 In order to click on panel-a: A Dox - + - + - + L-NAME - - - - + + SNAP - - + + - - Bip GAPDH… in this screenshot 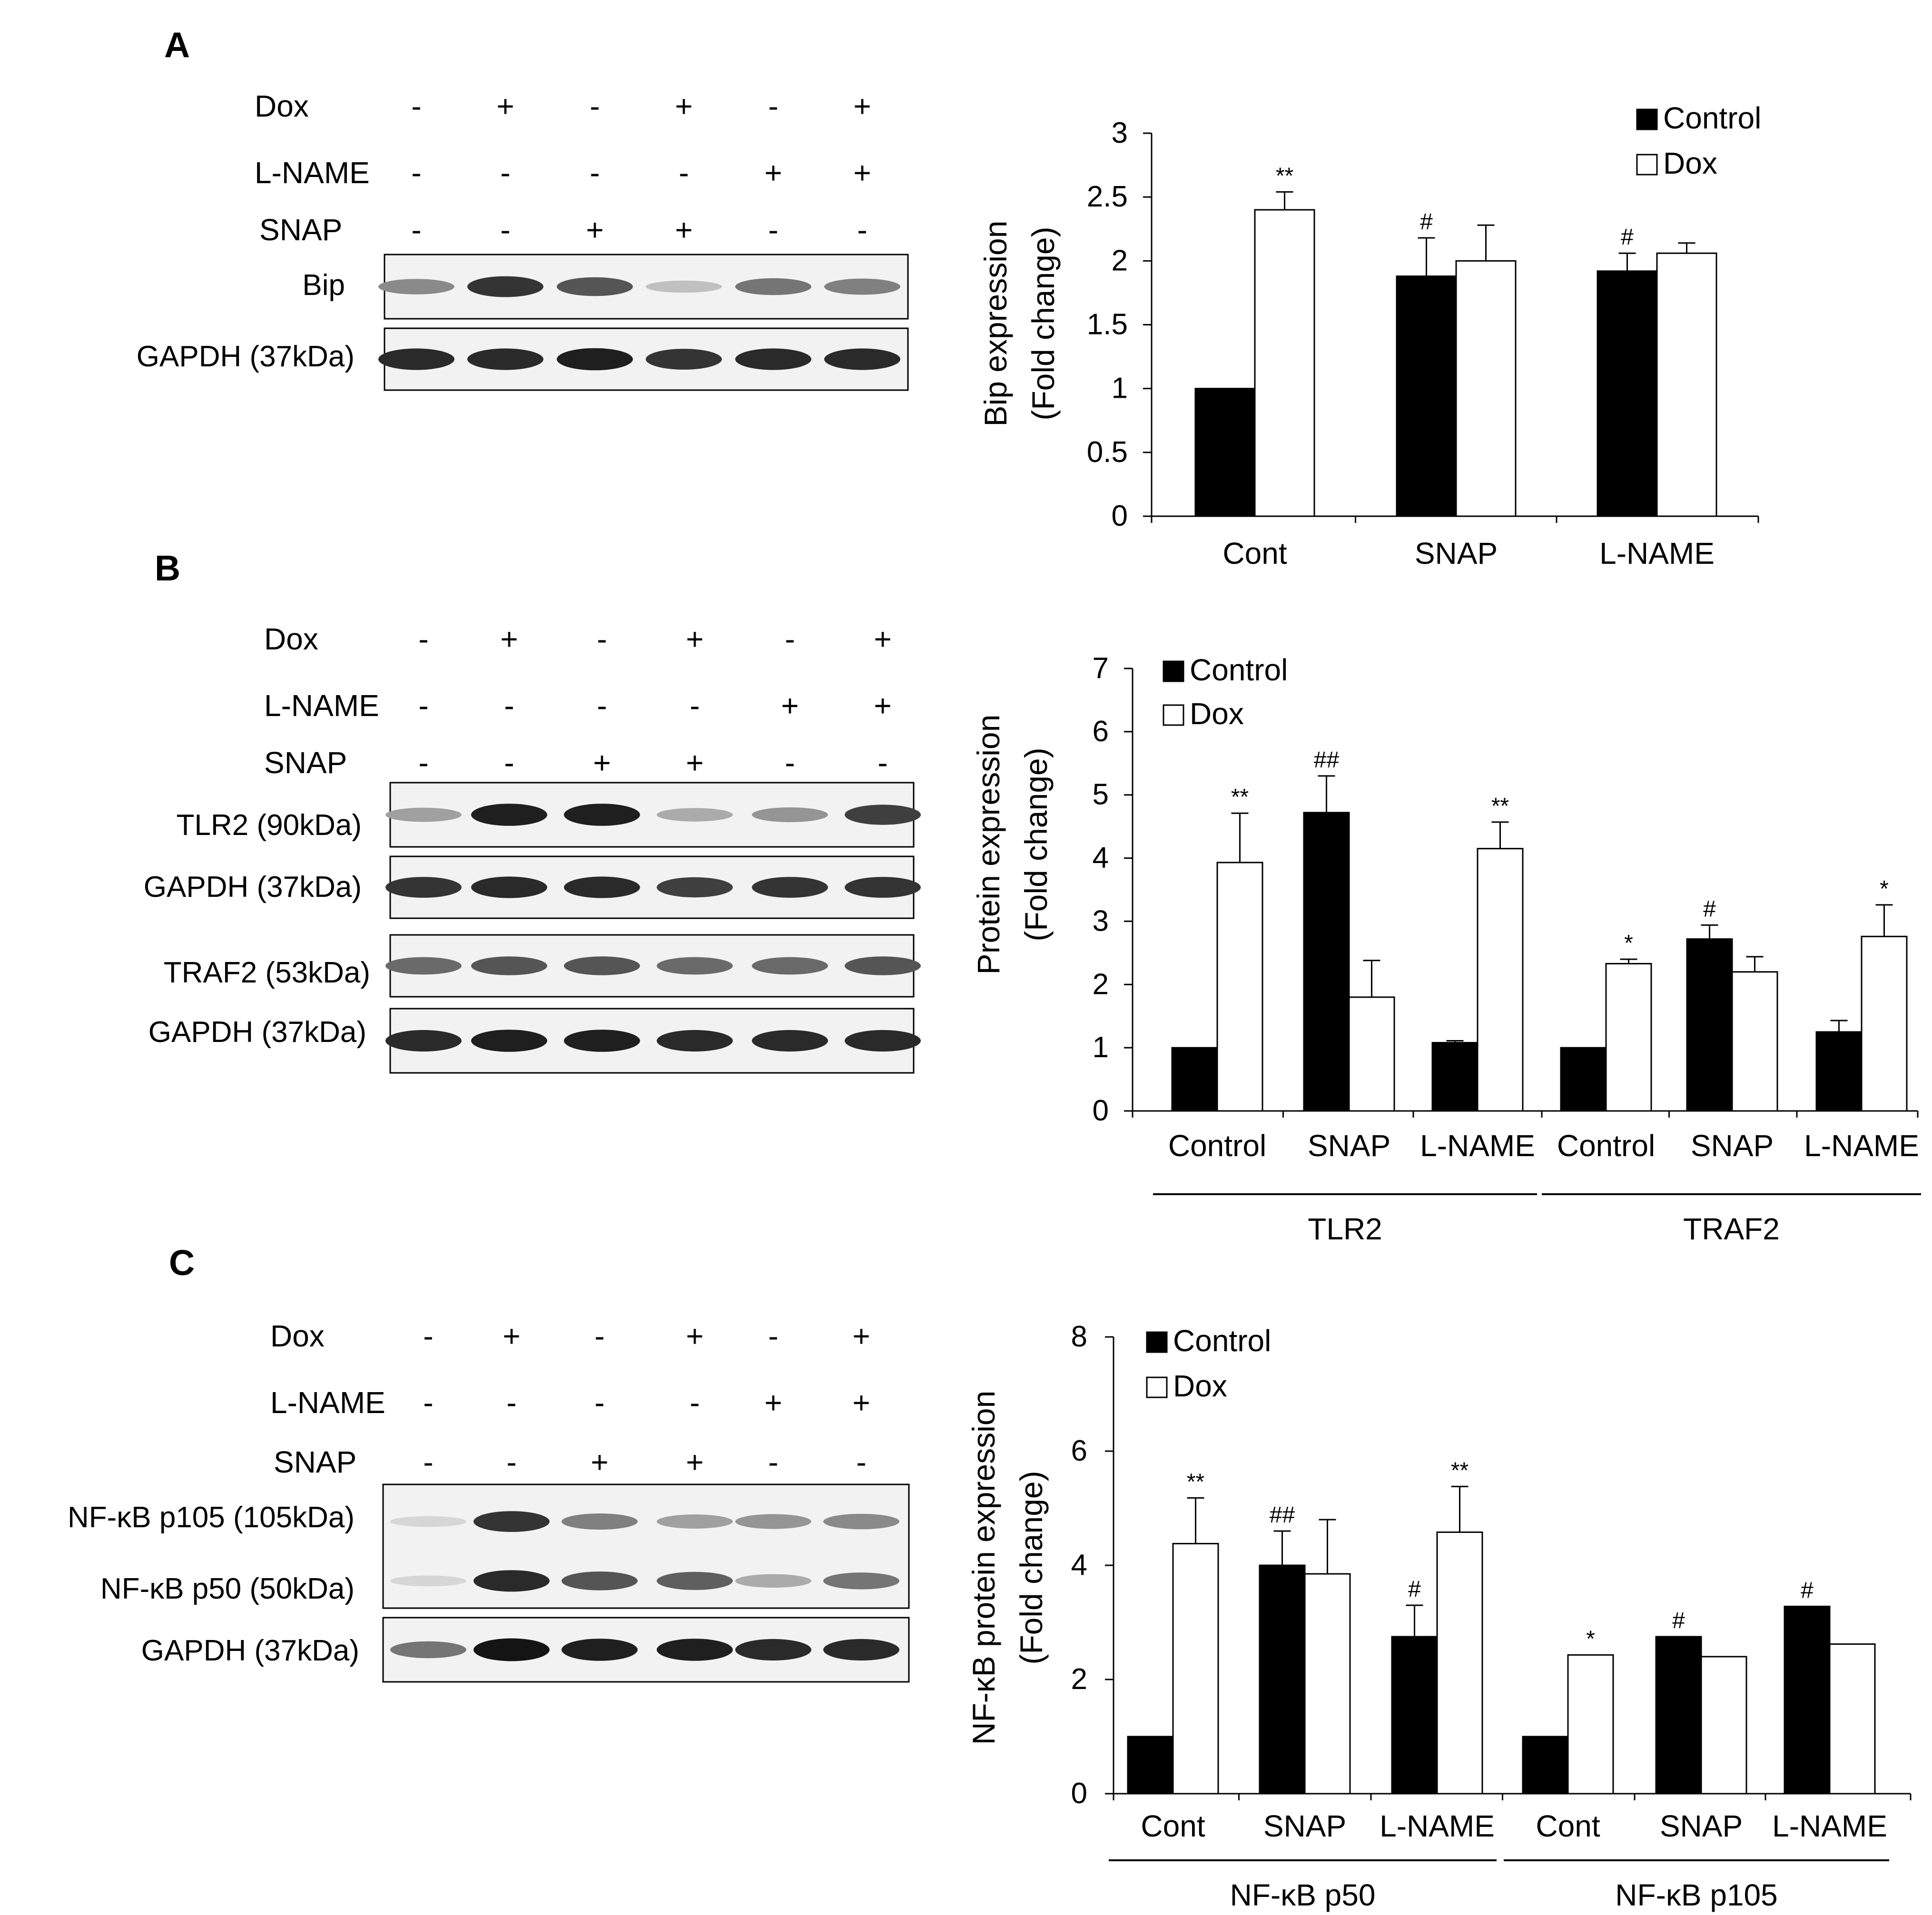, I will do `click(523, 208)`.